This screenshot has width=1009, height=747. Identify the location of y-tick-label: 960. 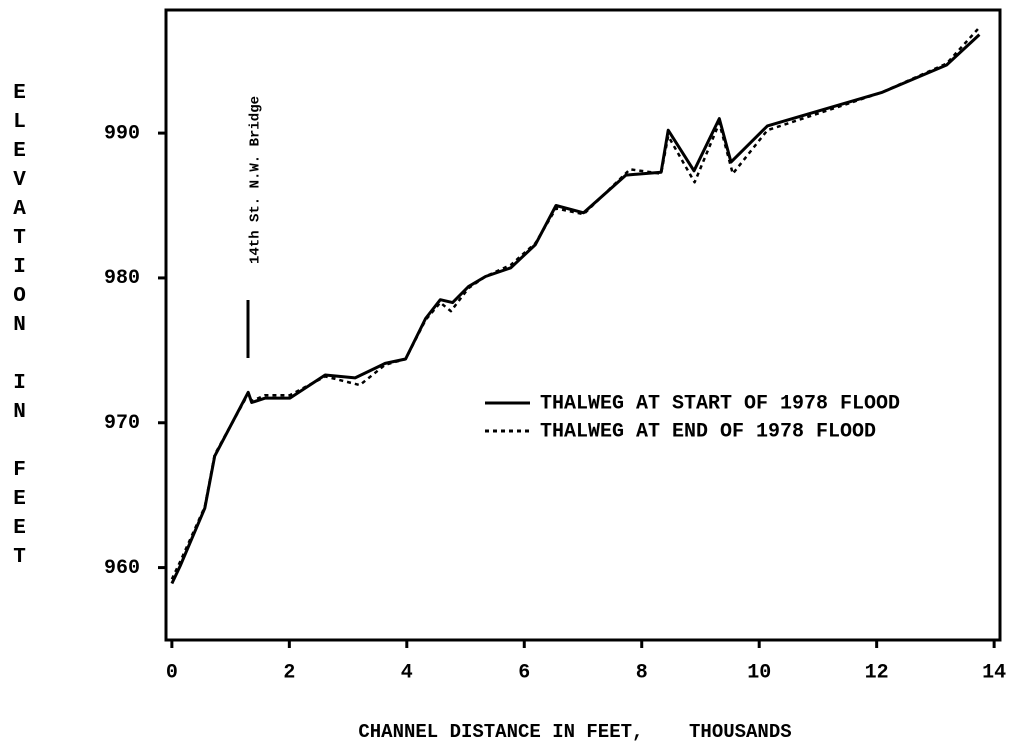
(122, 568).